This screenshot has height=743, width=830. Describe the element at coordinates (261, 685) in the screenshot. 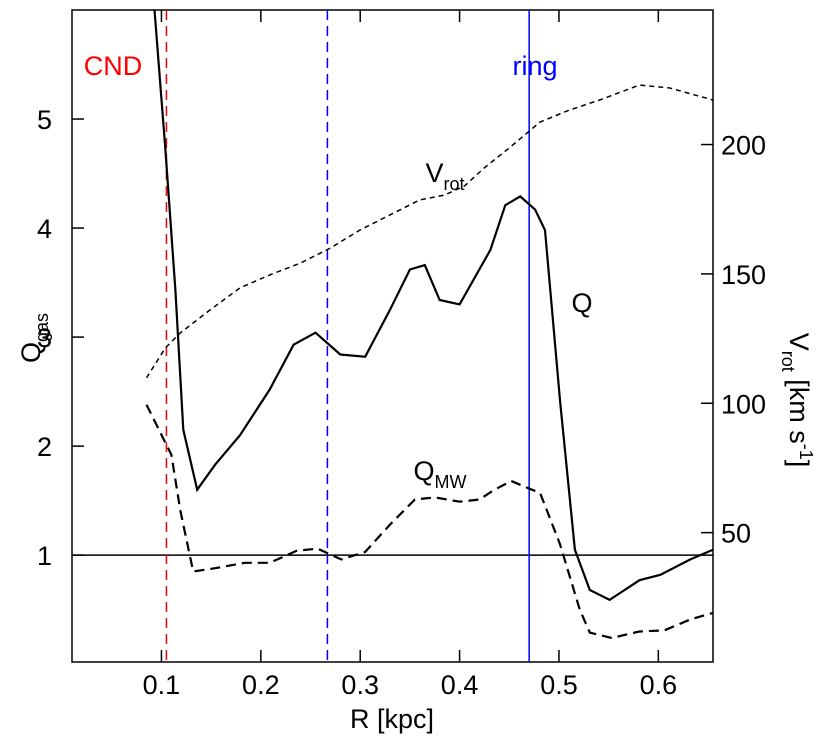

I see `x-tick-label: 0.2` at that location.